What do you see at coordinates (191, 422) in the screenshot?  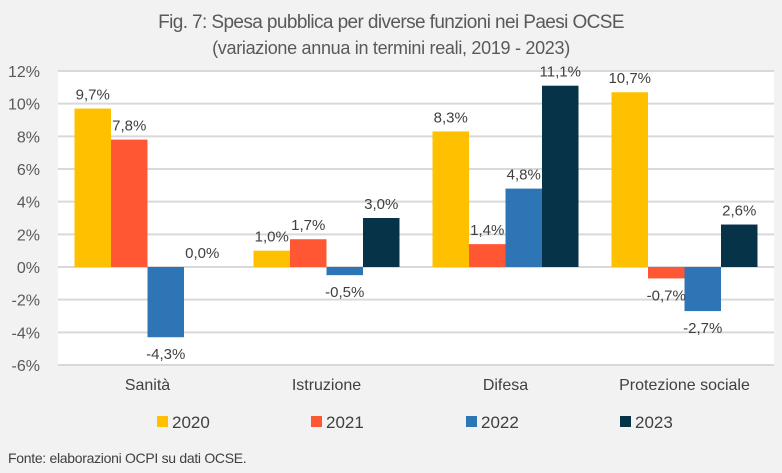 I see `legend-label: 2020` at bounding box center [191, 422].